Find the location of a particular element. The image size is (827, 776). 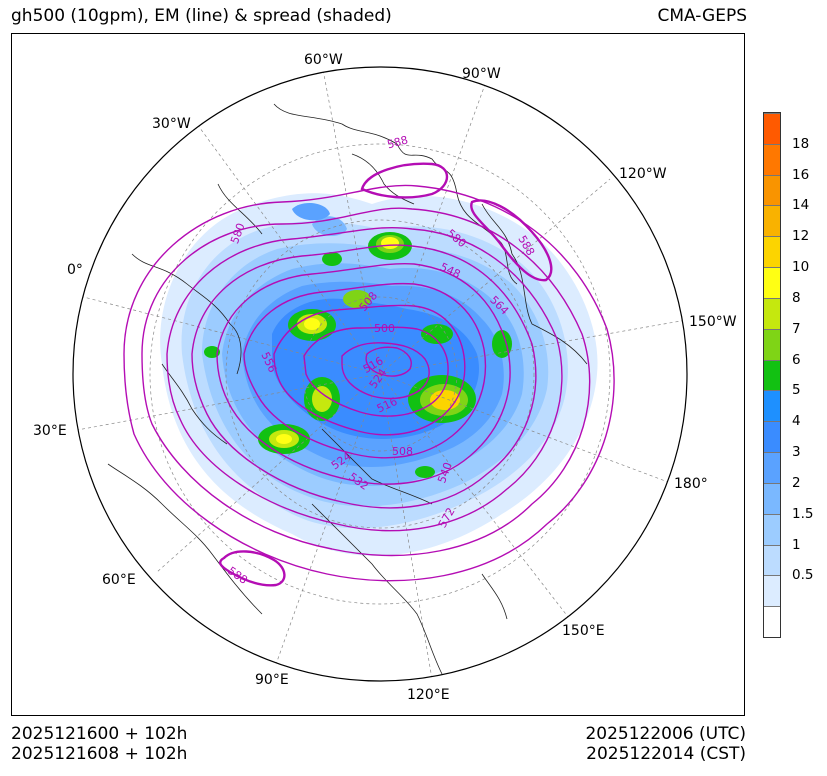

colorbar-tick-label: 16 is located at coordinates (801, 174).